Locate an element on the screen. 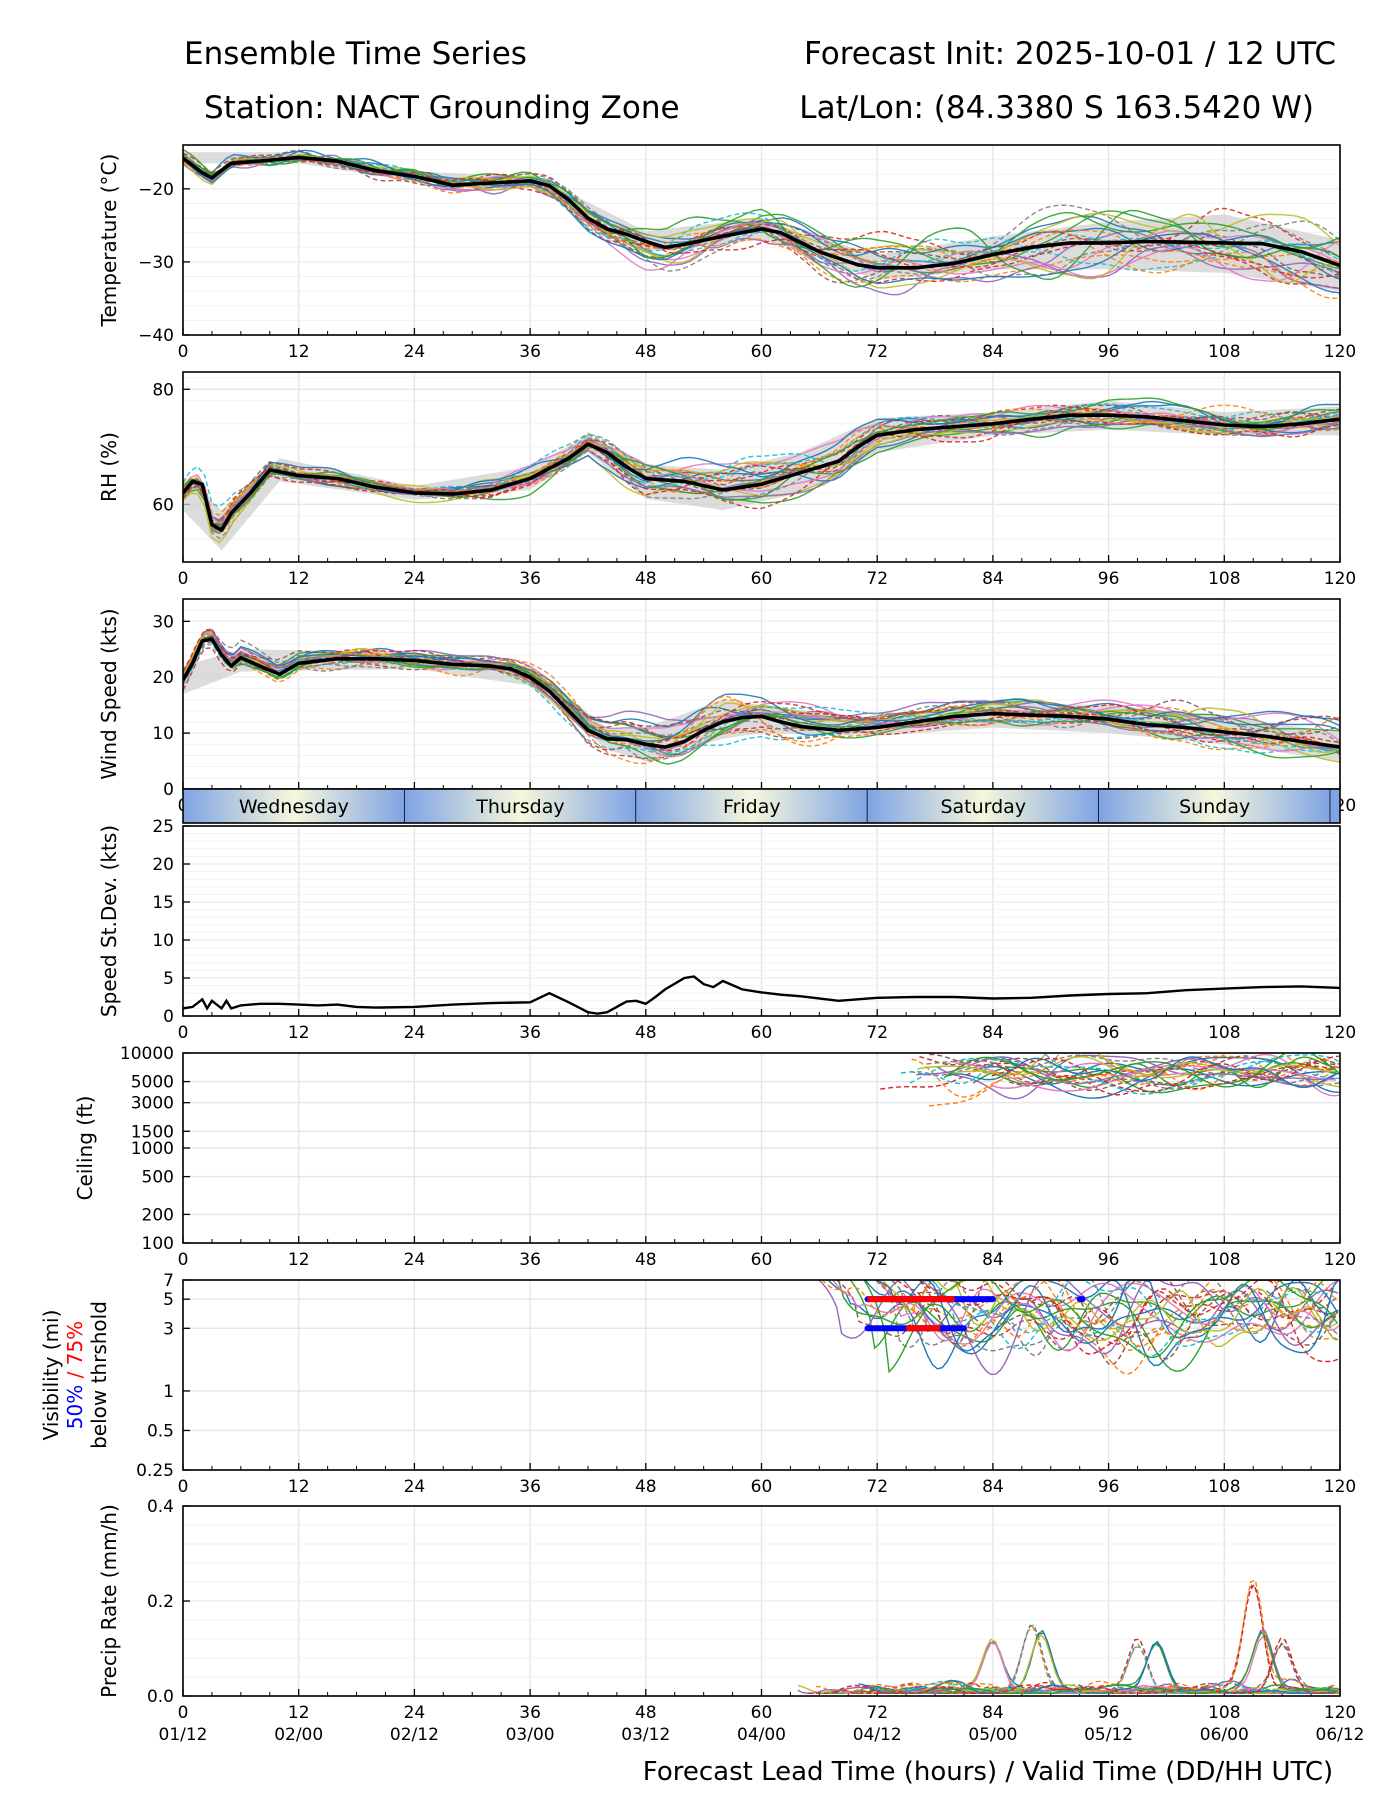 The image size is (1400, 1800). precip-frame is located at coordinates (761, 1601).